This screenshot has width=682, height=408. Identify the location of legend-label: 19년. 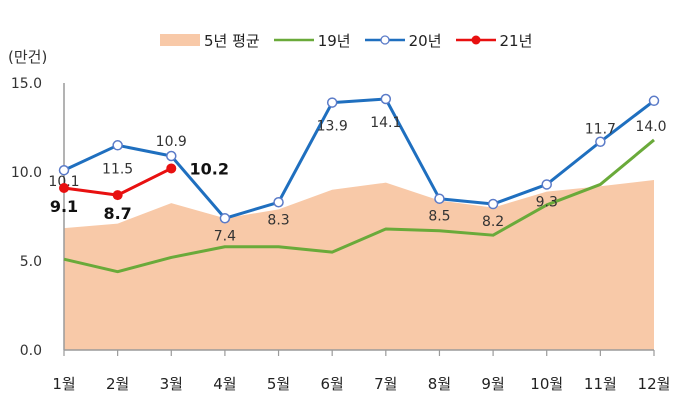
(334, 40).